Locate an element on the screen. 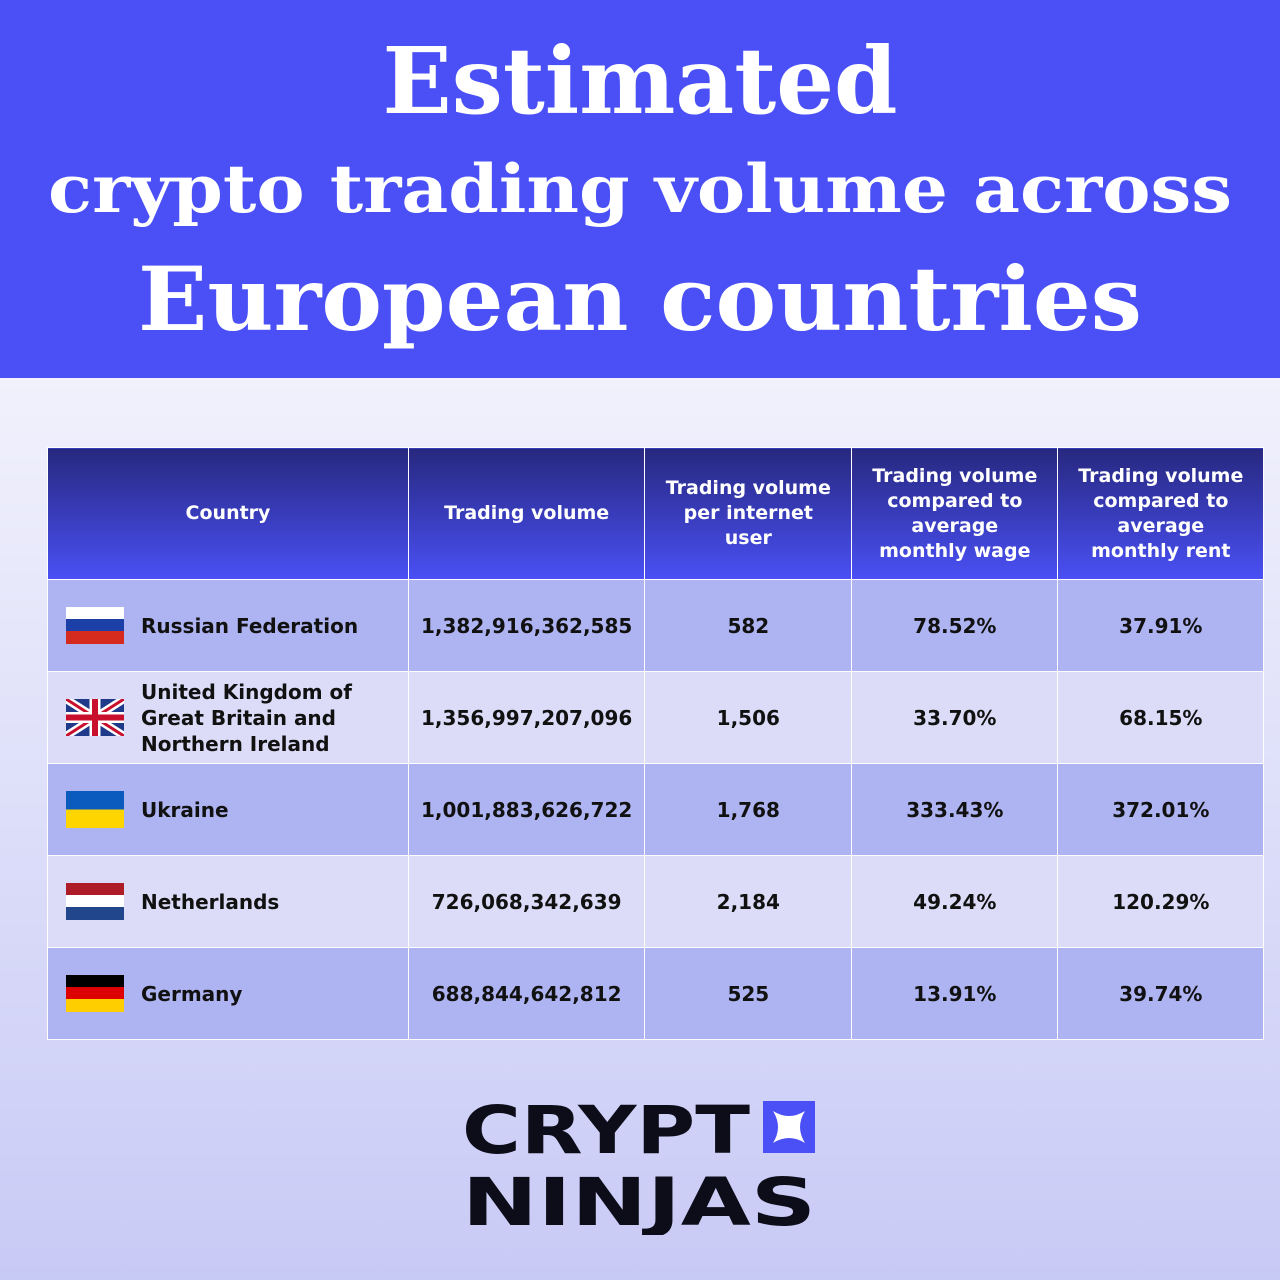 This screenshot has height=1280, width=1280. cell: 525 is located at coordinates (748, 993).